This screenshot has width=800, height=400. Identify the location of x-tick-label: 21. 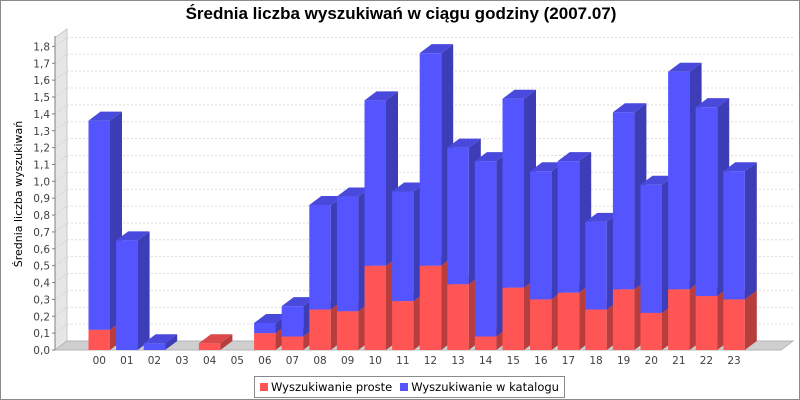
(678, 361).